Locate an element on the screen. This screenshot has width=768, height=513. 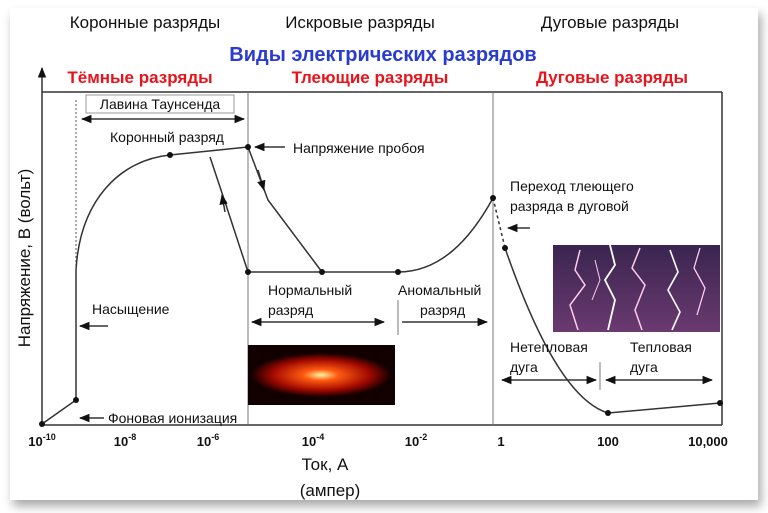
lightning-image is located at coordinates (636, 288).